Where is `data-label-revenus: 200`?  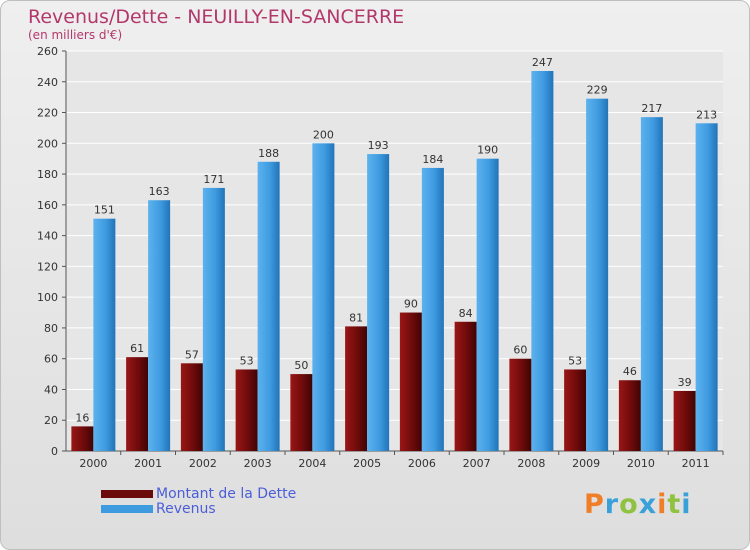
data-label-revenus: 200 is located at coordinates (323, 134).